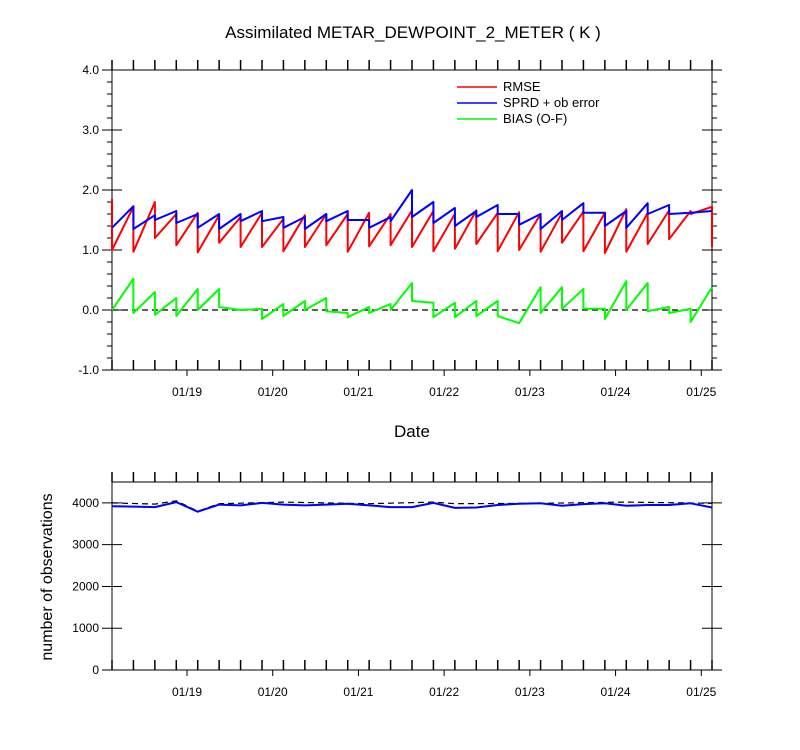 Image resolution: width=800 pixels, height=750 pixels. I want to click on series-sprd-ob-error, so click(412, 209).